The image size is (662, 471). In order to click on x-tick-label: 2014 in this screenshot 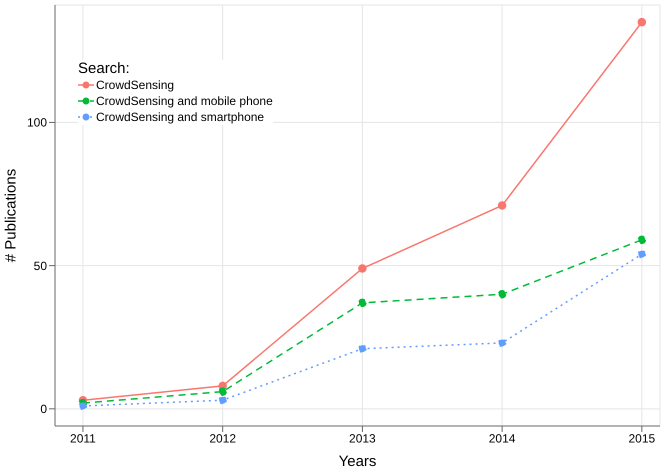, I will do `click(502, 439)`.